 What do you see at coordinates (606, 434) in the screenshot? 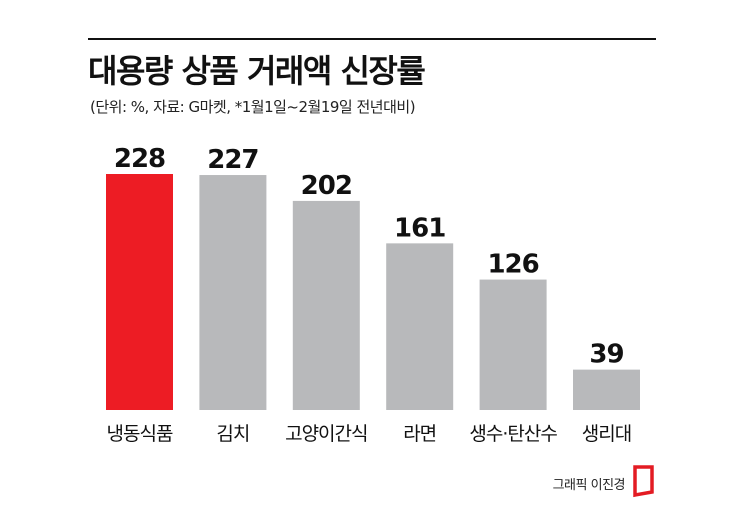
I see `category-label: 생리대` at bounding box center [606, 434].